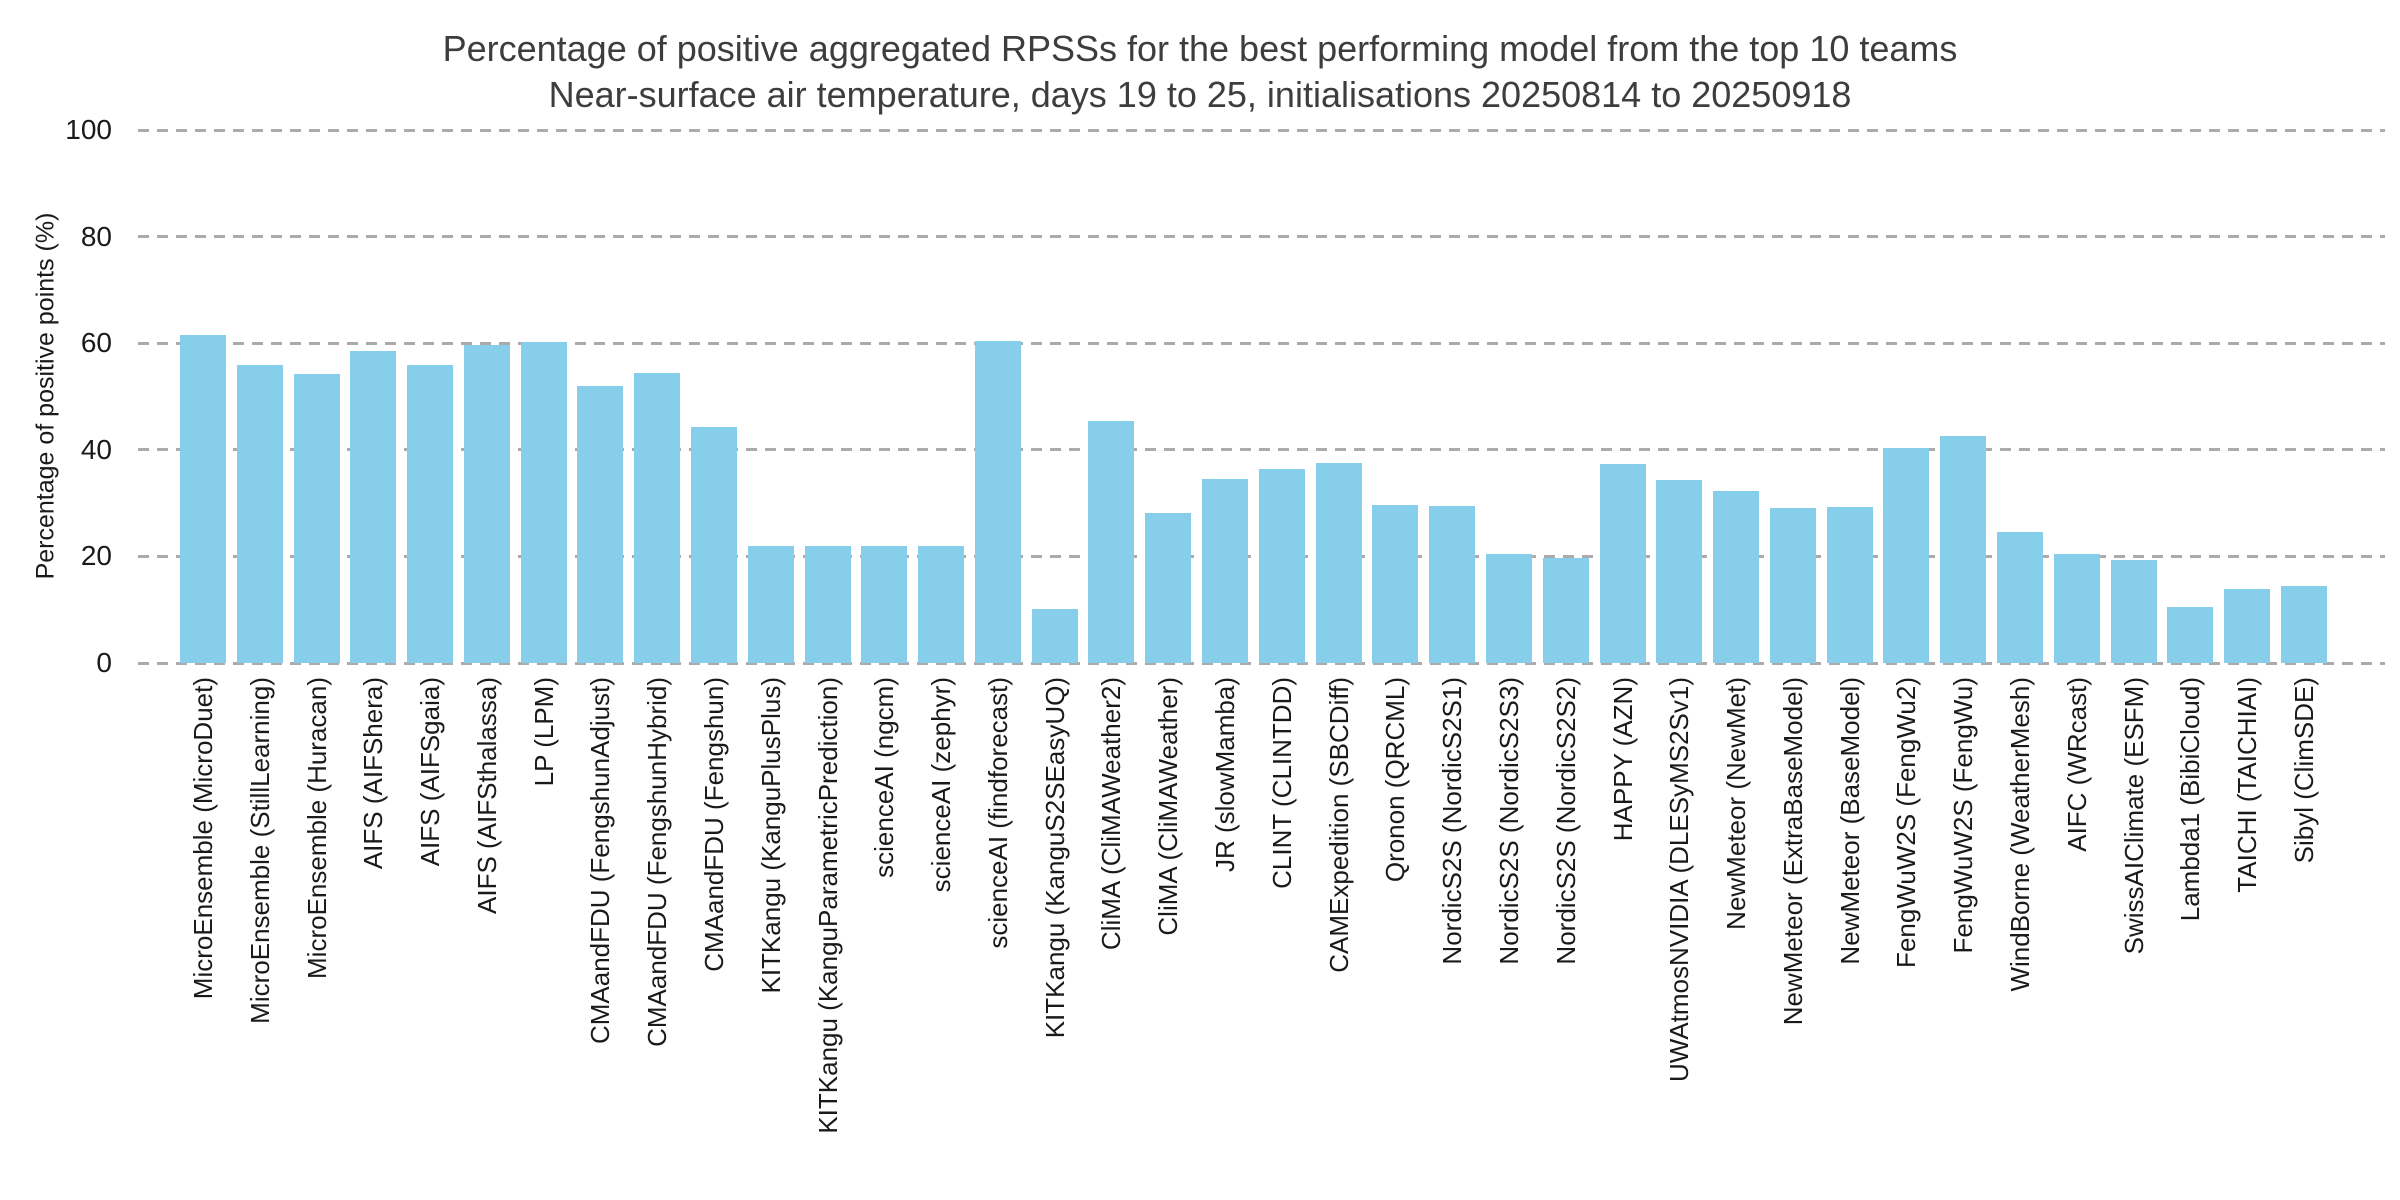 The height and width of the screenshot is (1200, 2400). I want to click on x-axis-category-label: AIFS (AIFSthalassa), so click(486, 795).